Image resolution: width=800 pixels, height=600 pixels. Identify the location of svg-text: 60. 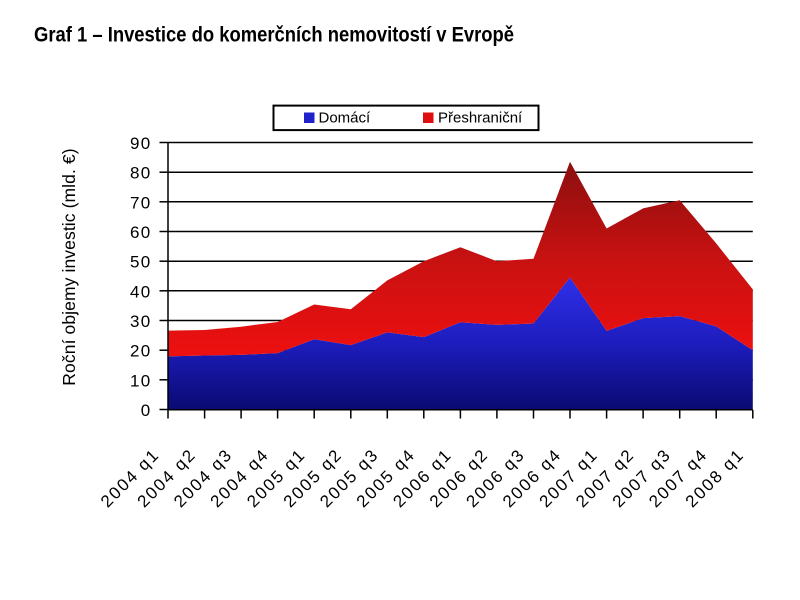
(141, 232).